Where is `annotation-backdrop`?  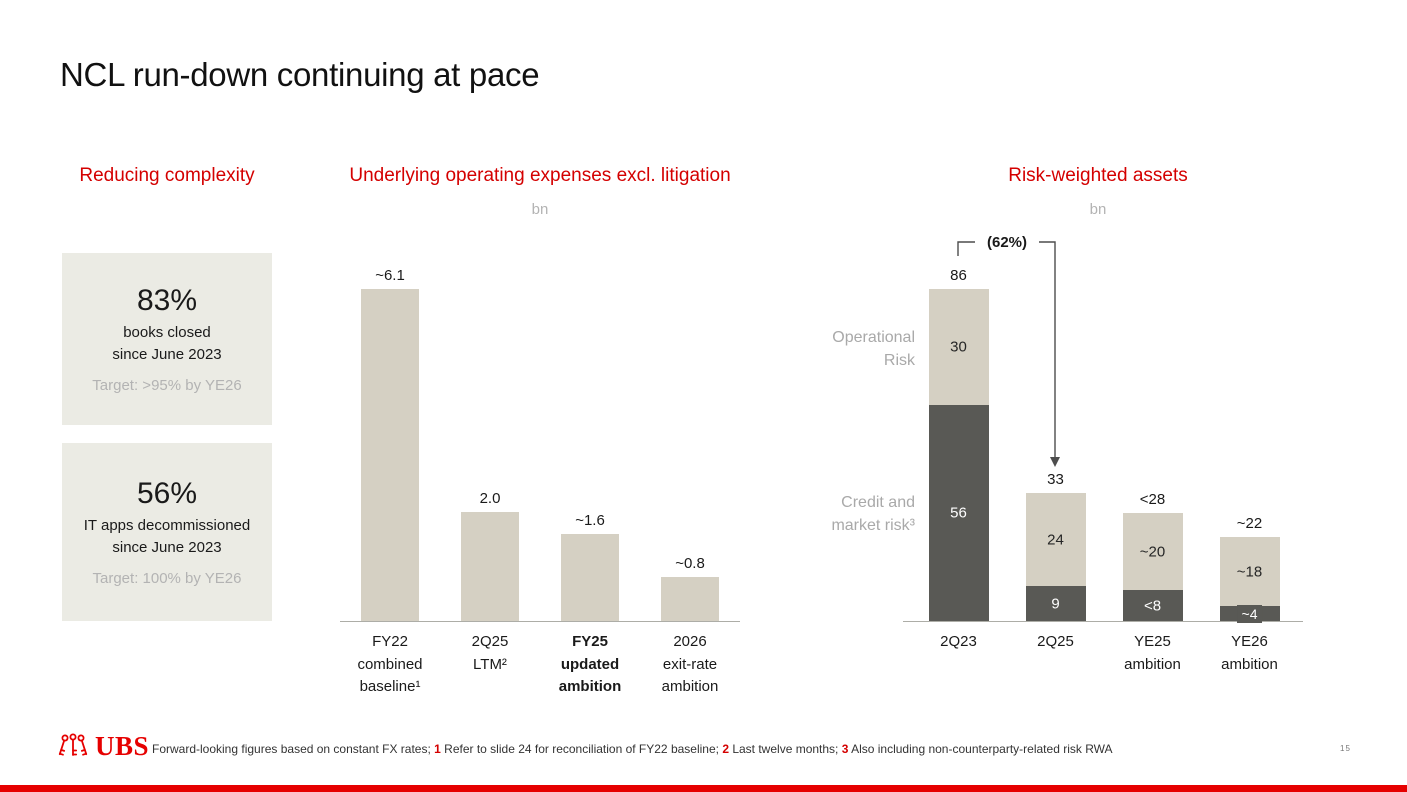
annotation-backdrop is located at coordinates (1007, 241).